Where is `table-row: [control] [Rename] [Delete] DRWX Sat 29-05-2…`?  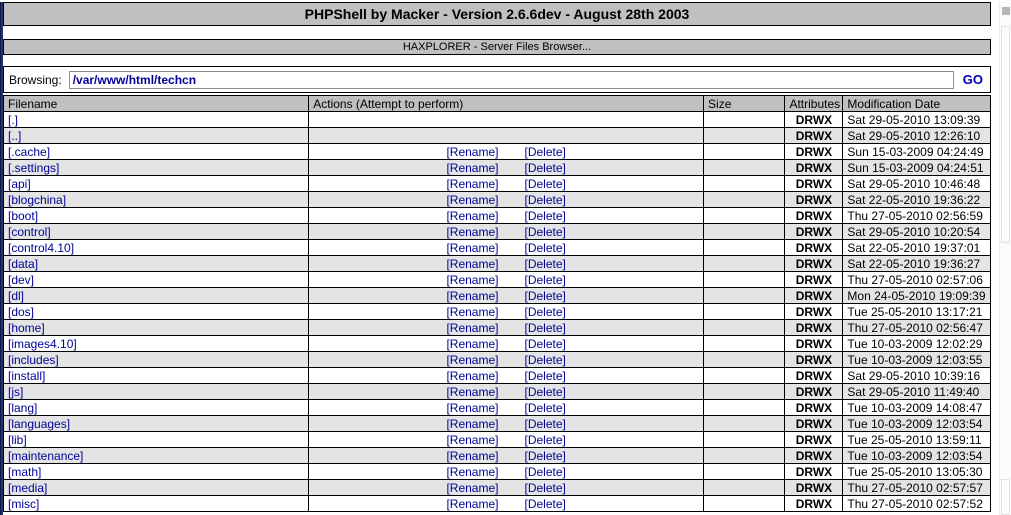 table-row: [control] [Rename] [Delete] DRWX Sat 29-05-2… is located at coordinates (496, 231).